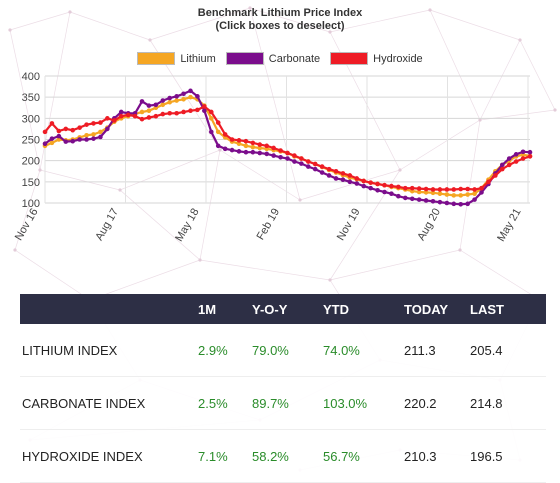 This screenshot has width=560, height=483. Describe the element at coordinates (280, 26) in the screenshot. I see `chart-title-line2: (Click boxes to deselect)` at that location.